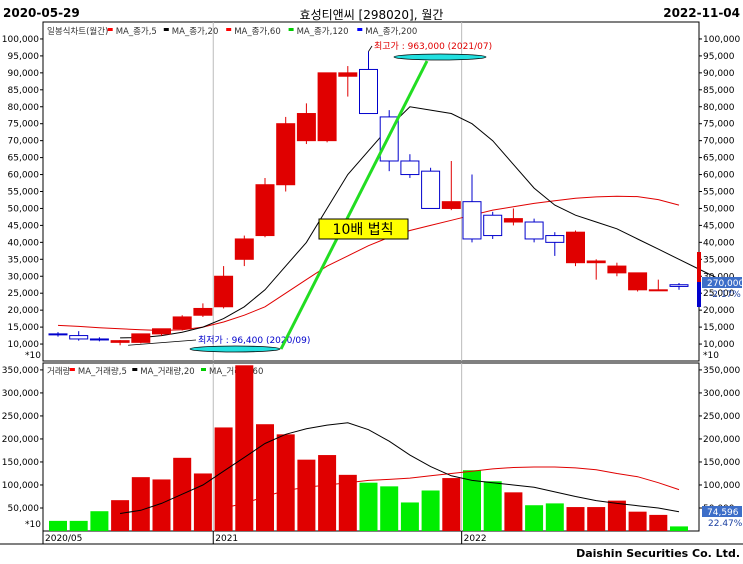  I want to click on volume-legend-item: 거래량, so click(59, 371).